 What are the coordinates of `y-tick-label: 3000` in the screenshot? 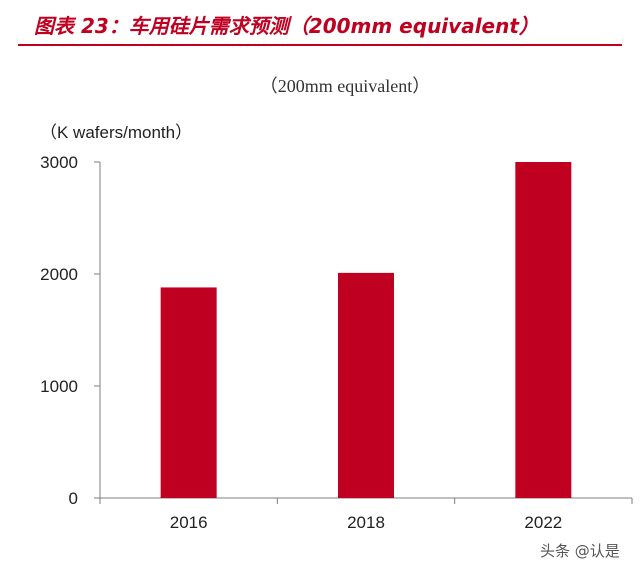 It's located at (59, 162).